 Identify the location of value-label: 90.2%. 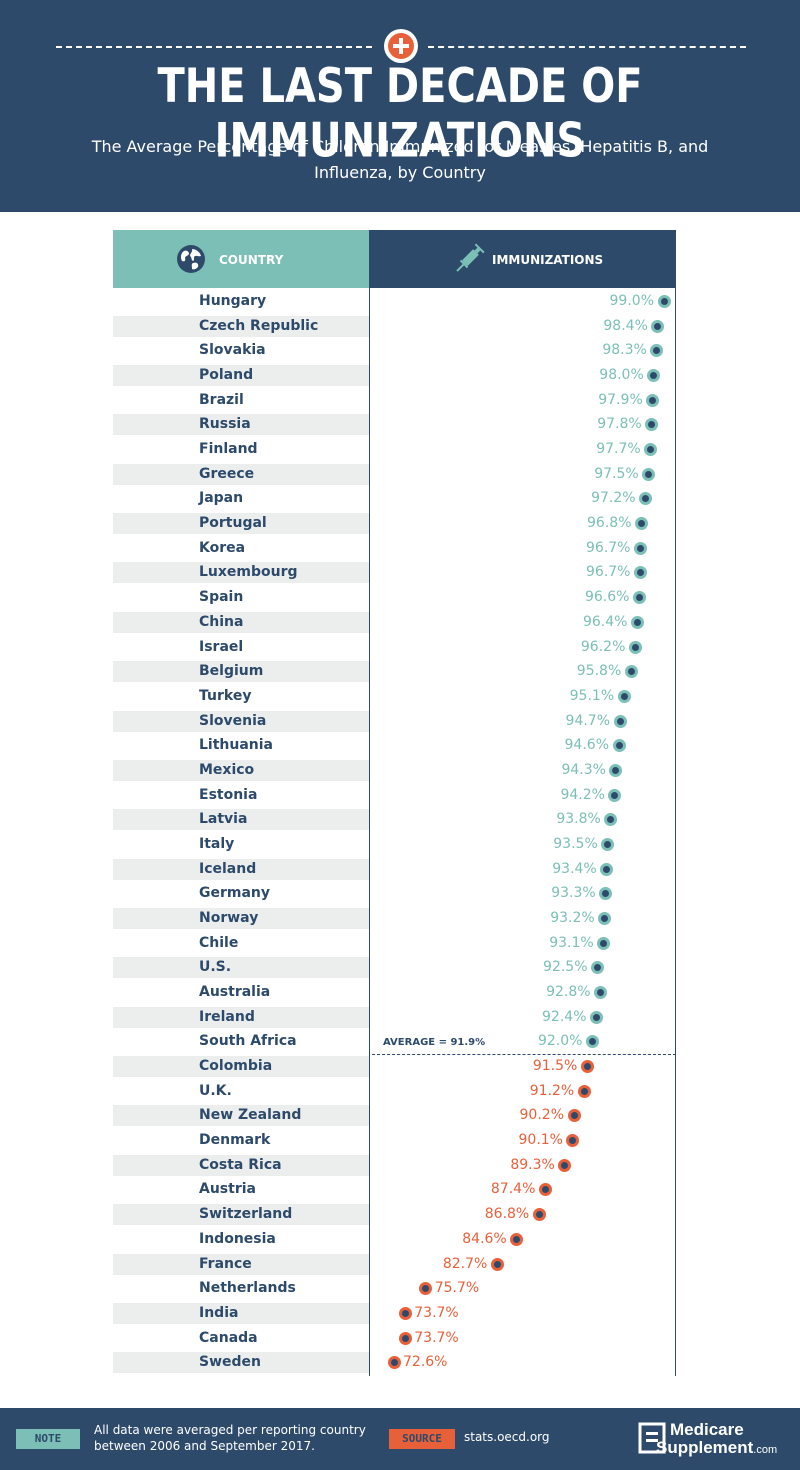
(541, 1115).